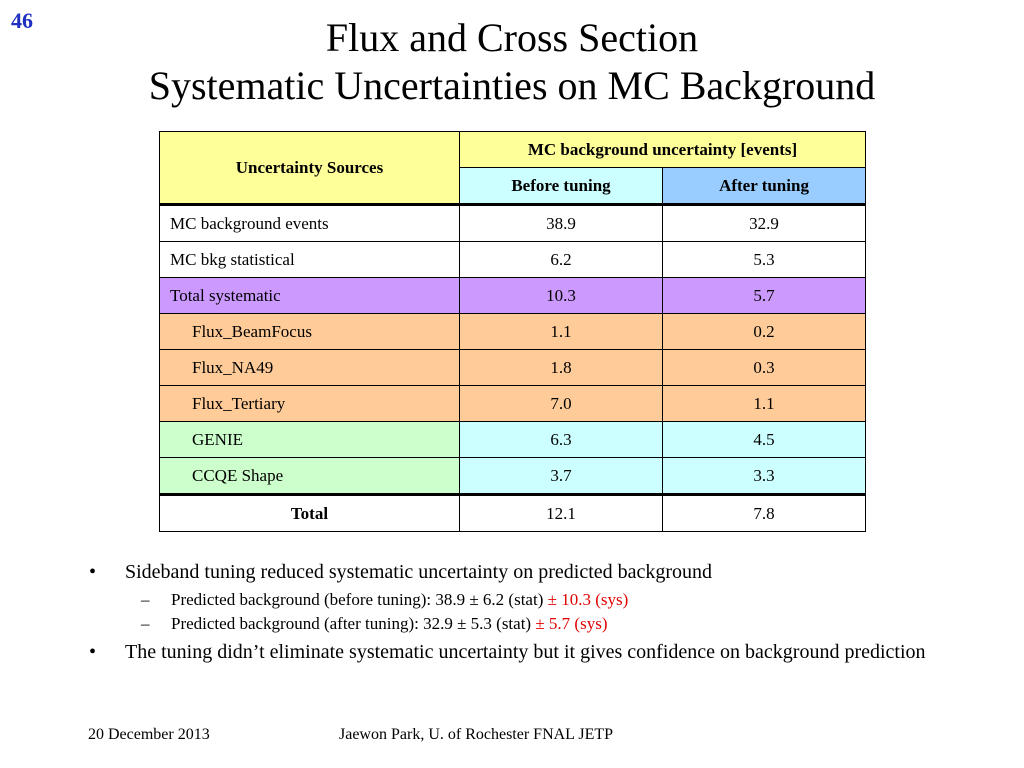  I want to click on row-after-value: 4.5, so click(764, 439).